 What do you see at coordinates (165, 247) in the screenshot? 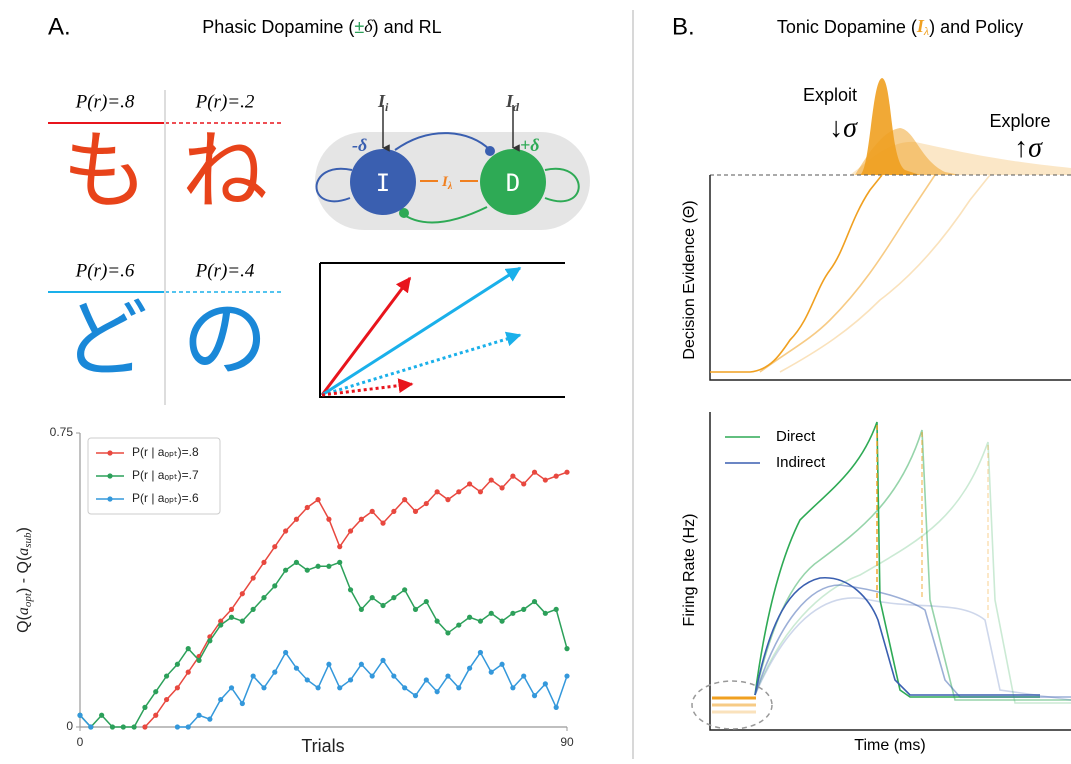
I see `task-stimuli: P(r)=.8 P(r)=.2 も ね P(r)=.6 P(r)=.4 ど の` at bounding box center [165, 247].